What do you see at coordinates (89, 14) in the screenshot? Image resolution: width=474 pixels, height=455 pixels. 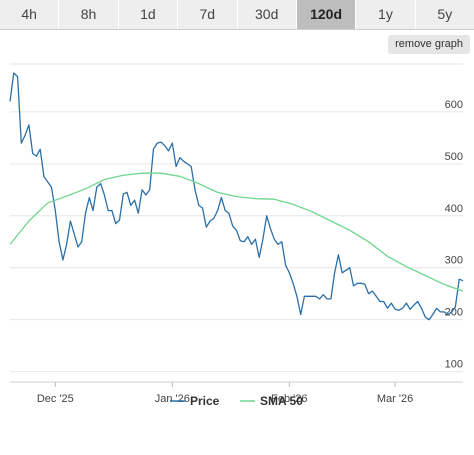 I see `tab-8h: 8h` at bounding box center [89, 14].